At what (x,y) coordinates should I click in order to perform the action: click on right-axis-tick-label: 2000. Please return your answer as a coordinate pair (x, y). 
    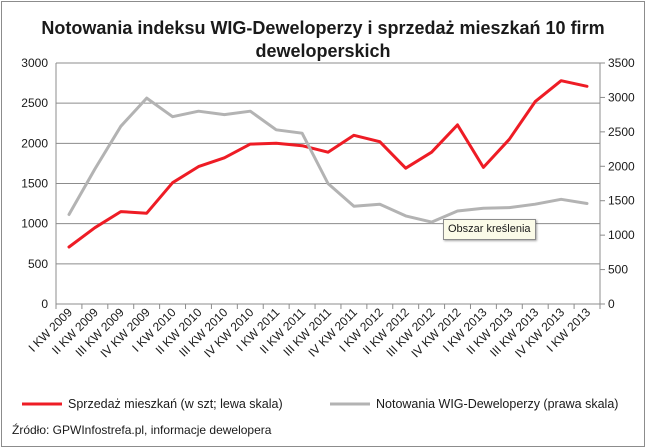
    Looking at the image, I should click on (621, 166).